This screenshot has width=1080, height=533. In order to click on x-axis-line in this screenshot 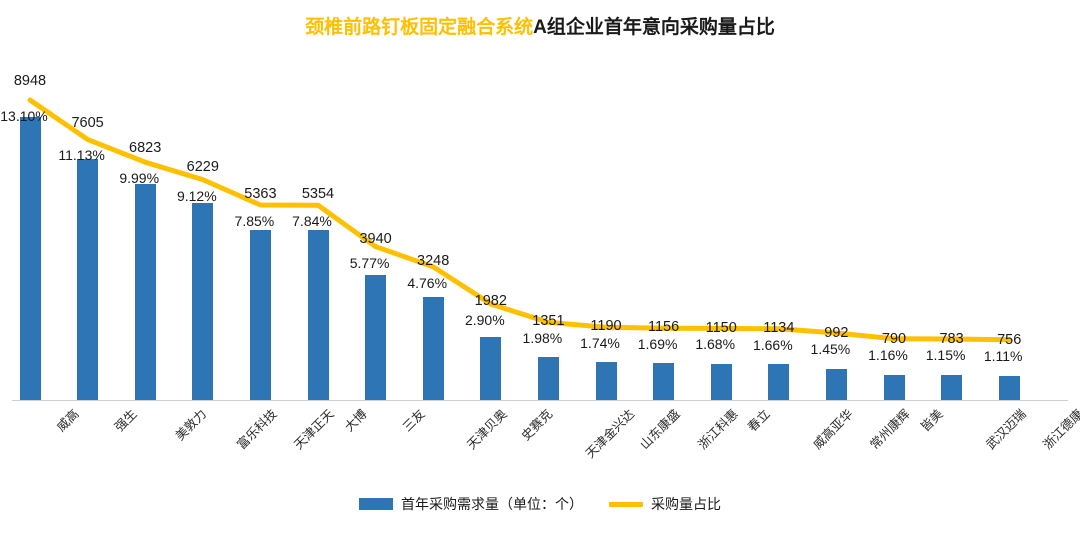, I will do `click(540, 400)`.